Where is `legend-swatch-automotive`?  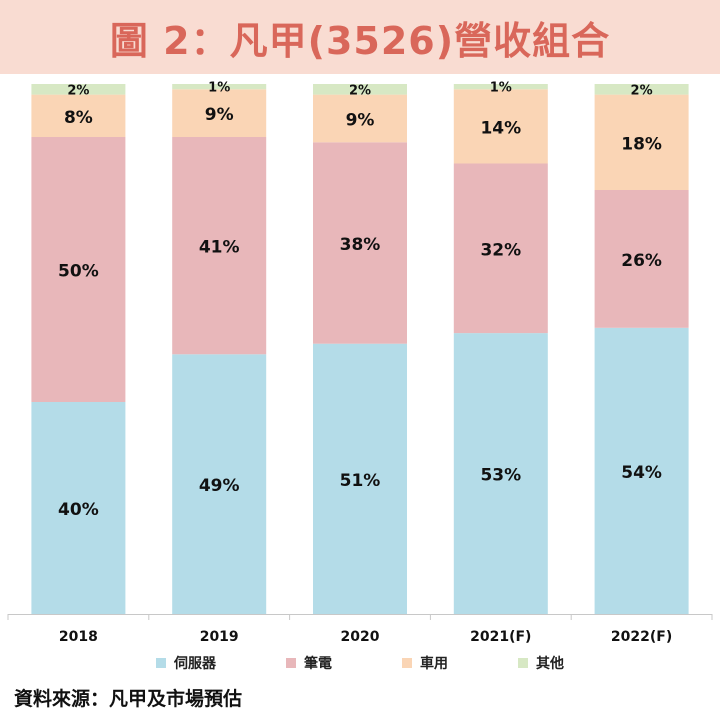 legend-swatch-automotive is located at coordinates (407, 663).